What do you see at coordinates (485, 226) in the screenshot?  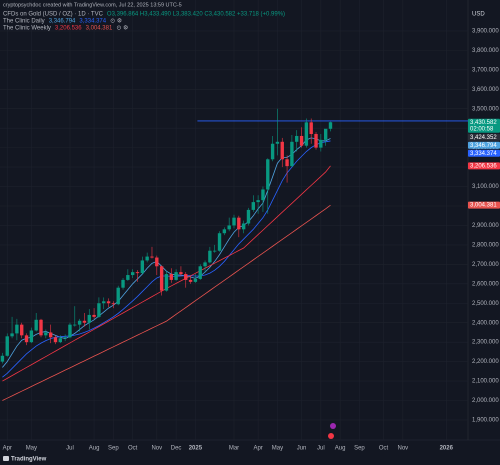 I see `y-tick-label: 2,900.000` at bounding box center [485, 226].